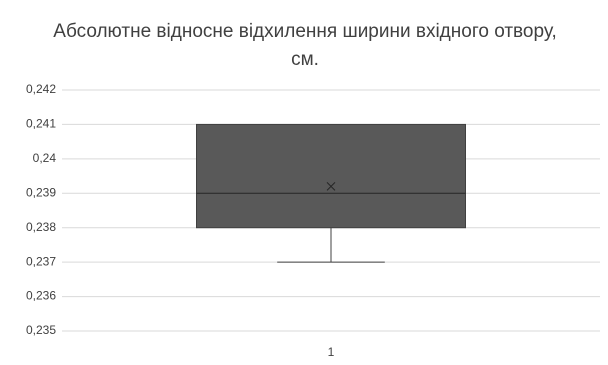  What do you see at coordinates (331, 186) in the screenshot?
I see `mean-marker` at bounding box center [331, 186].